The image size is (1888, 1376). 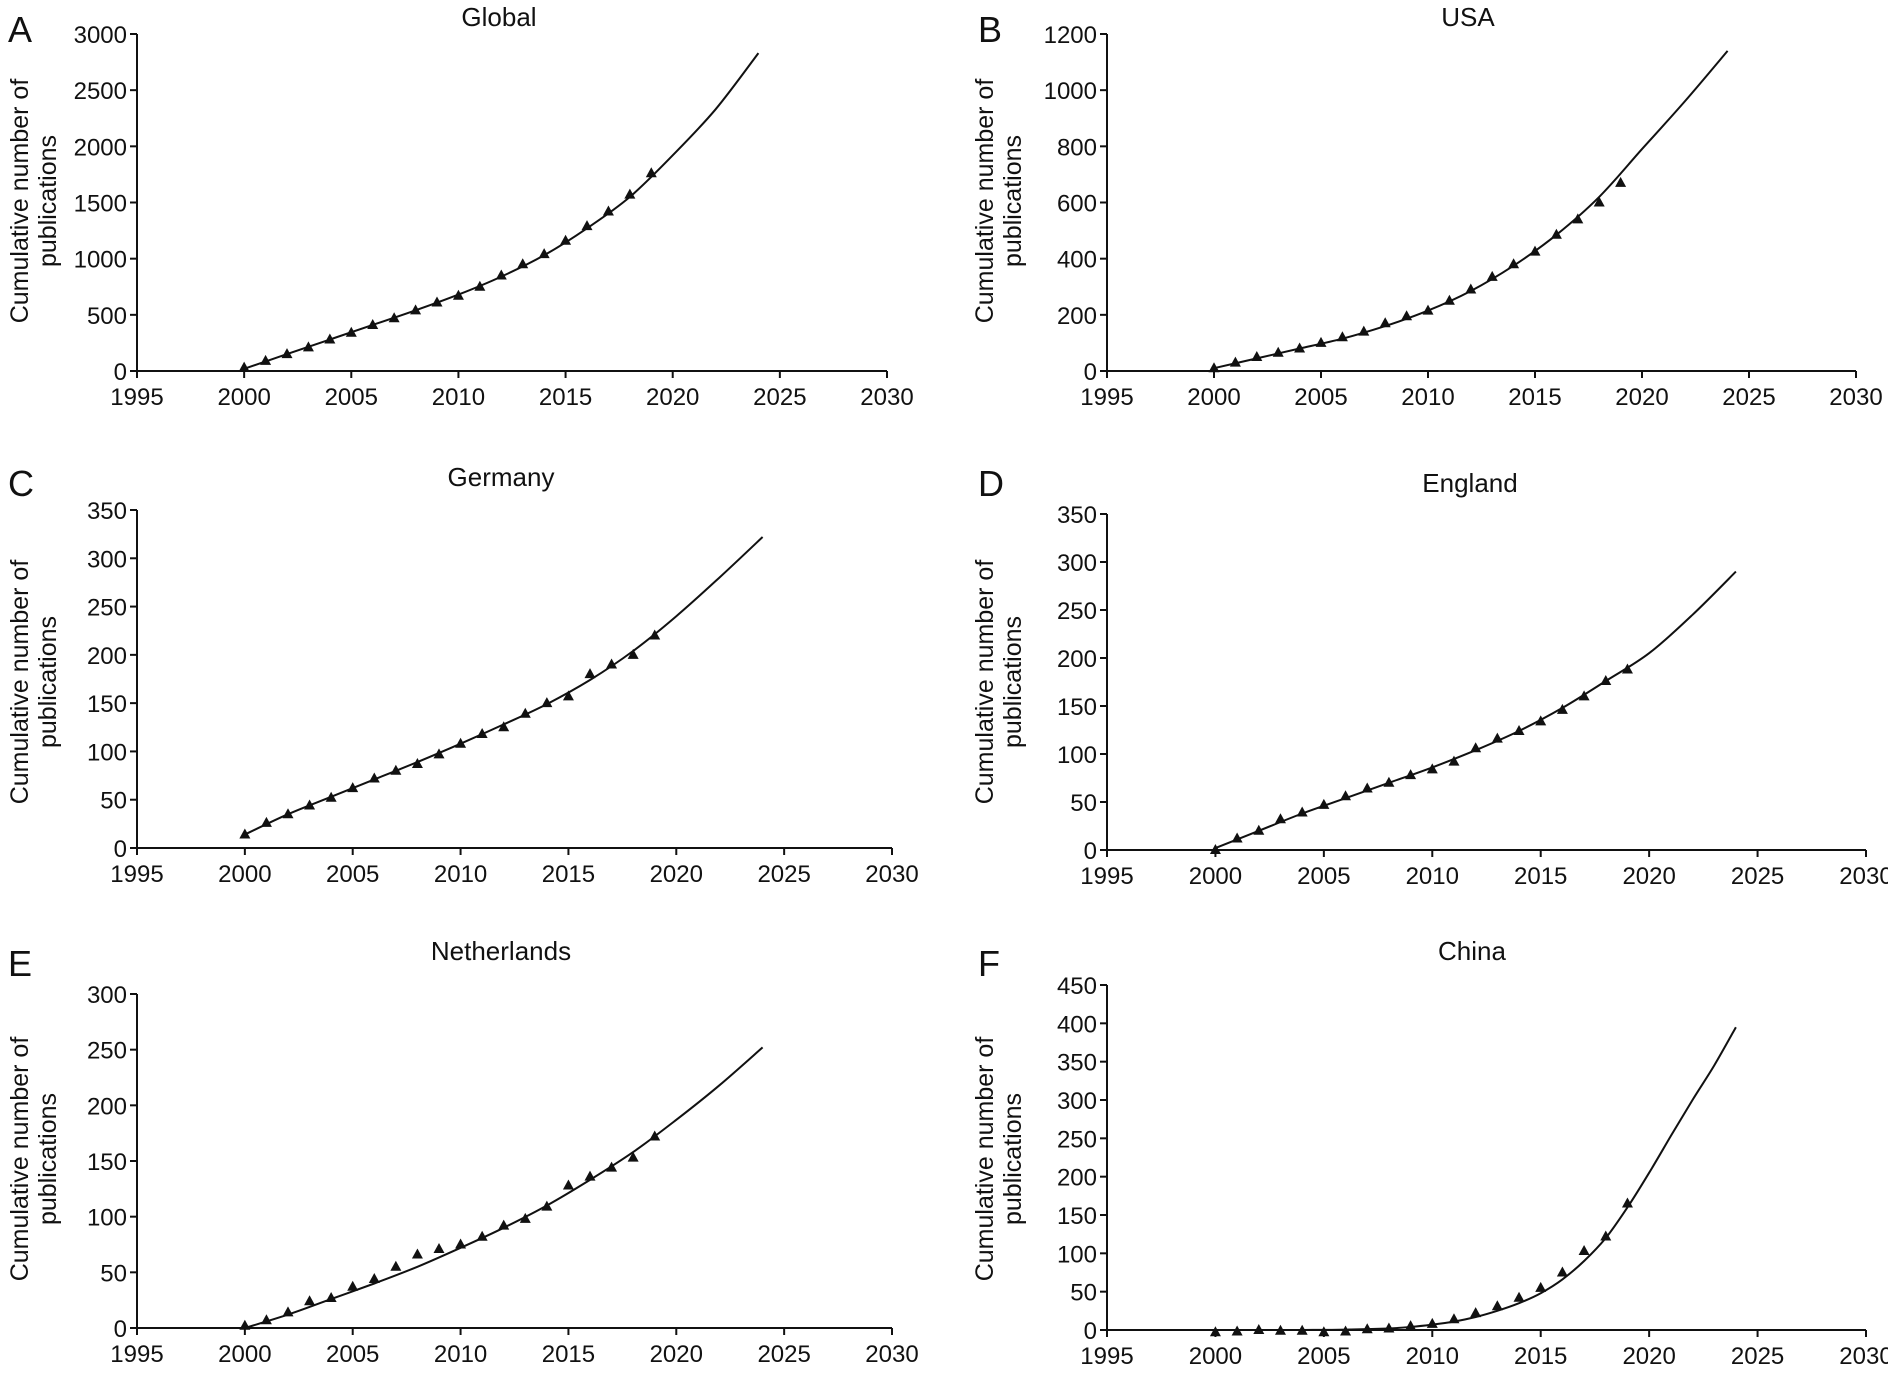 What do you see at coordinates (1077, 986) in the screenshot?
I see `y-tick-label: 450` at bounding box center [1077, 986].